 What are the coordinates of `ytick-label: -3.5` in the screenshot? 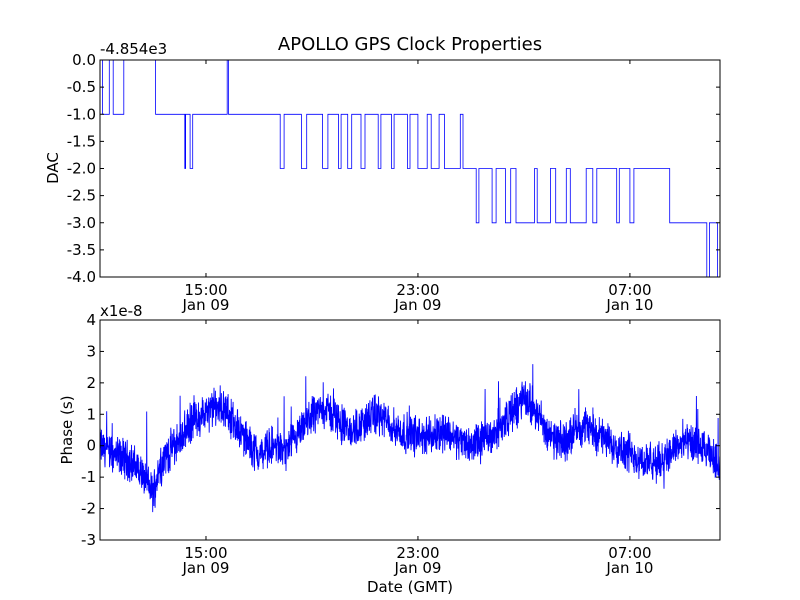 It's located at (81, 250).